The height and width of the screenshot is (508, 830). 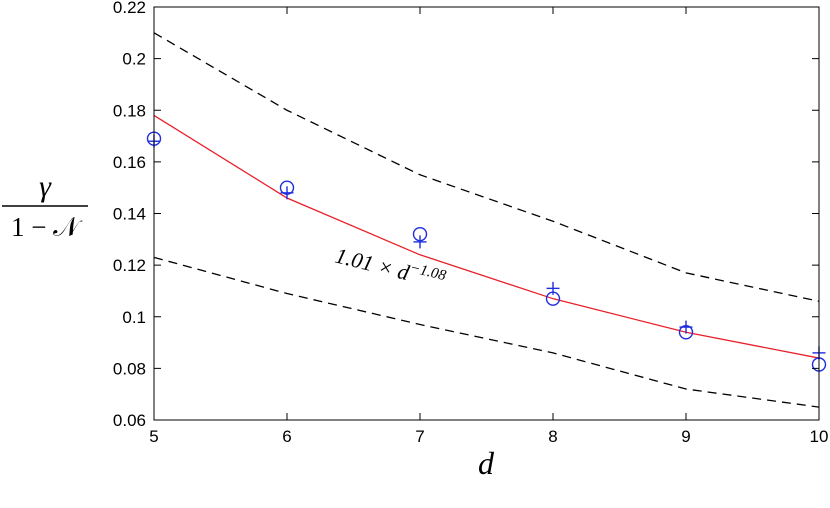 I want to click on x-axis-label: d, so click(x=486, y=463).